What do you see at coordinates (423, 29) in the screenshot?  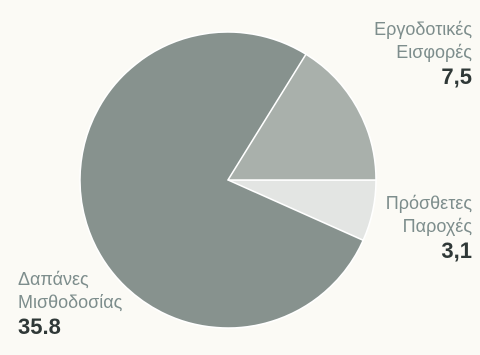 I see `label-employer-line1: Εργοδοτικές` at bounding box center [423, 29].